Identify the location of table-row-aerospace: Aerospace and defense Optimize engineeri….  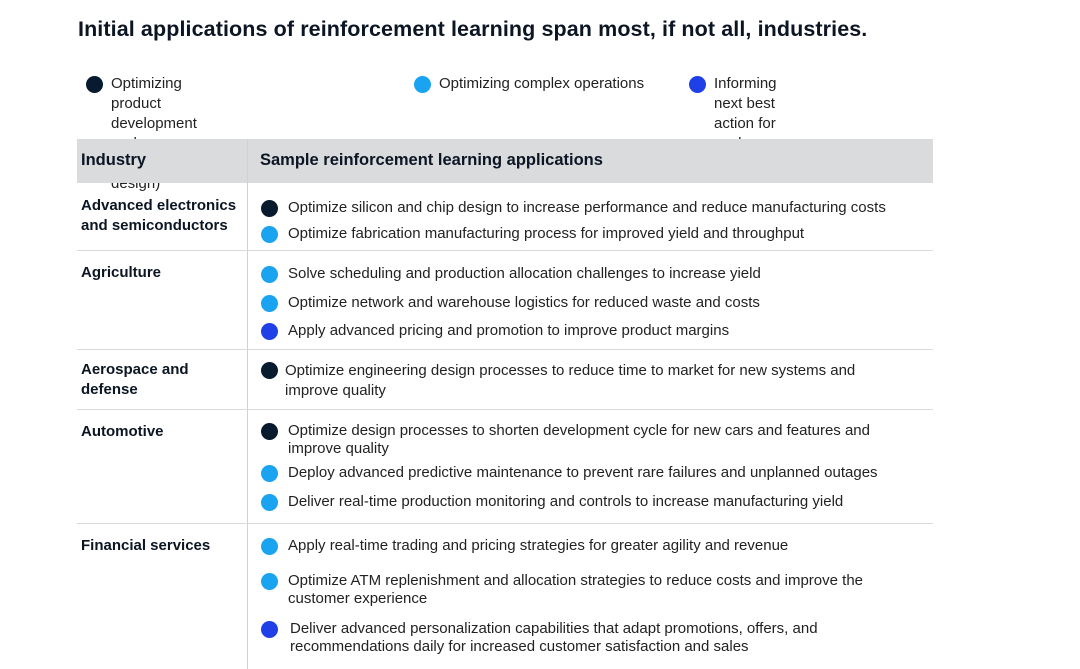
(505, 380).